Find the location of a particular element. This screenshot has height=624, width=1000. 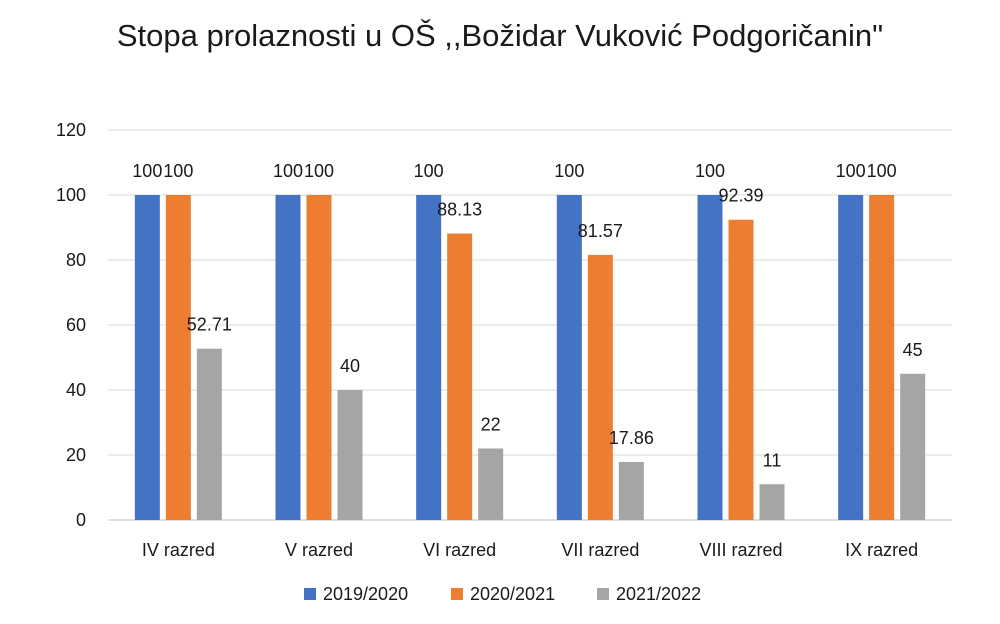

y-tick-label: 20 is located at coordinates (76, 455).